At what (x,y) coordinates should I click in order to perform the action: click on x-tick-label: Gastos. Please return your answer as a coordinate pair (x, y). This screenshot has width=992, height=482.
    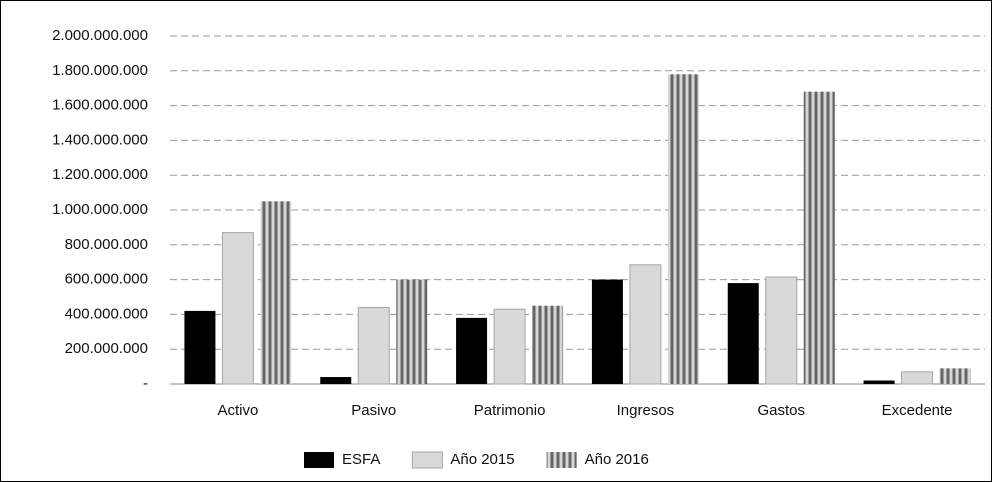
    Looking at the image, I should click on (781, 410).